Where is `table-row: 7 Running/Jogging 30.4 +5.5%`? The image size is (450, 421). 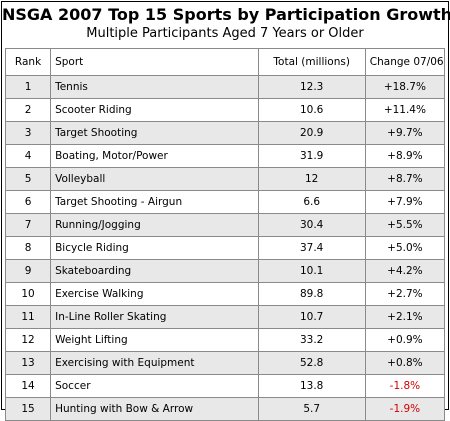 table-row: 7 Running/Jogging 30.4 +5.5% is located at coordinates (225, 225).